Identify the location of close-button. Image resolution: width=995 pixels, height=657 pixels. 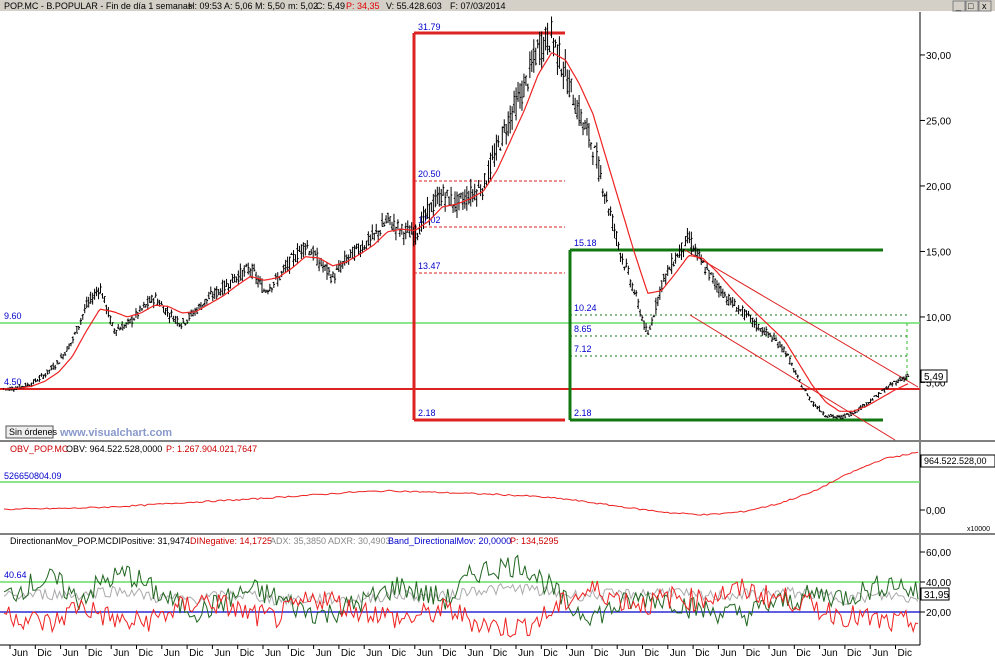
(985, 6).